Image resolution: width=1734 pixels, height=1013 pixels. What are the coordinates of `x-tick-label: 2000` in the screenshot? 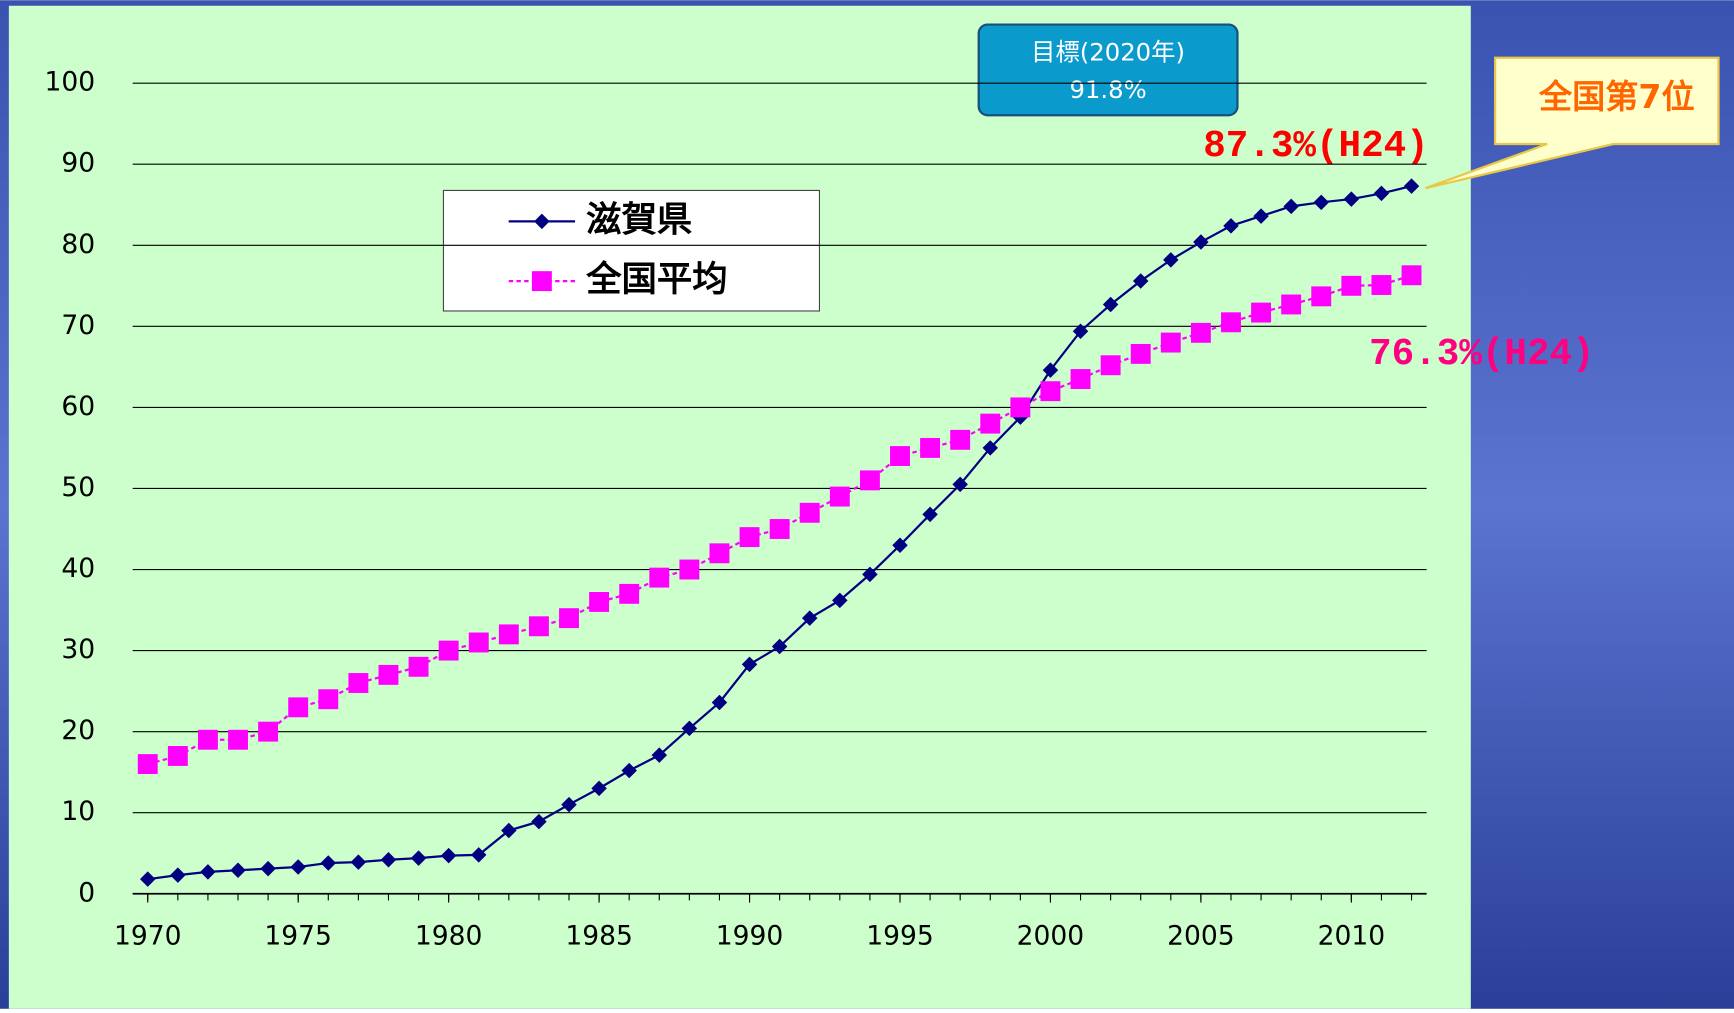 It's located at (1051, 935).